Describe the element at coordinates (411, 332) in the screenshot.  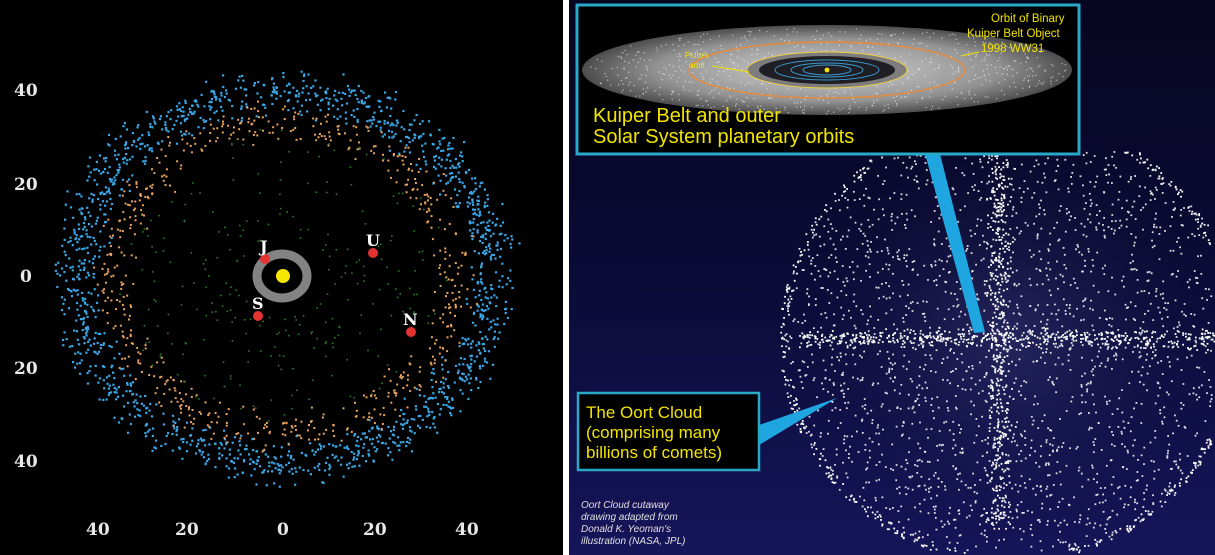
I see `neptune-marker` at that location.